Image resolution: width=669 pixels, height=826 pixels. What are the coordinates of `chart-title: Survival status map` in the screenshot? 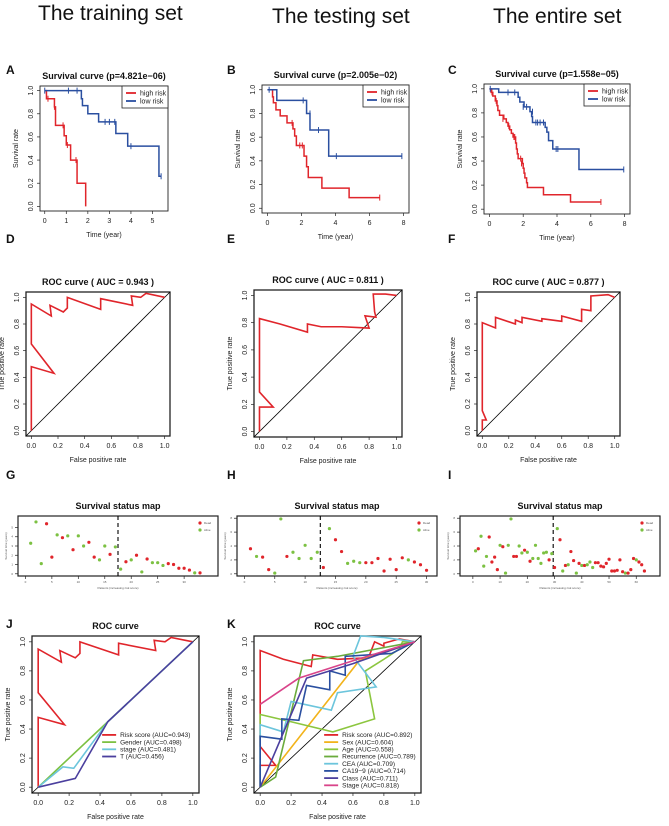 It's located at (118, 506).